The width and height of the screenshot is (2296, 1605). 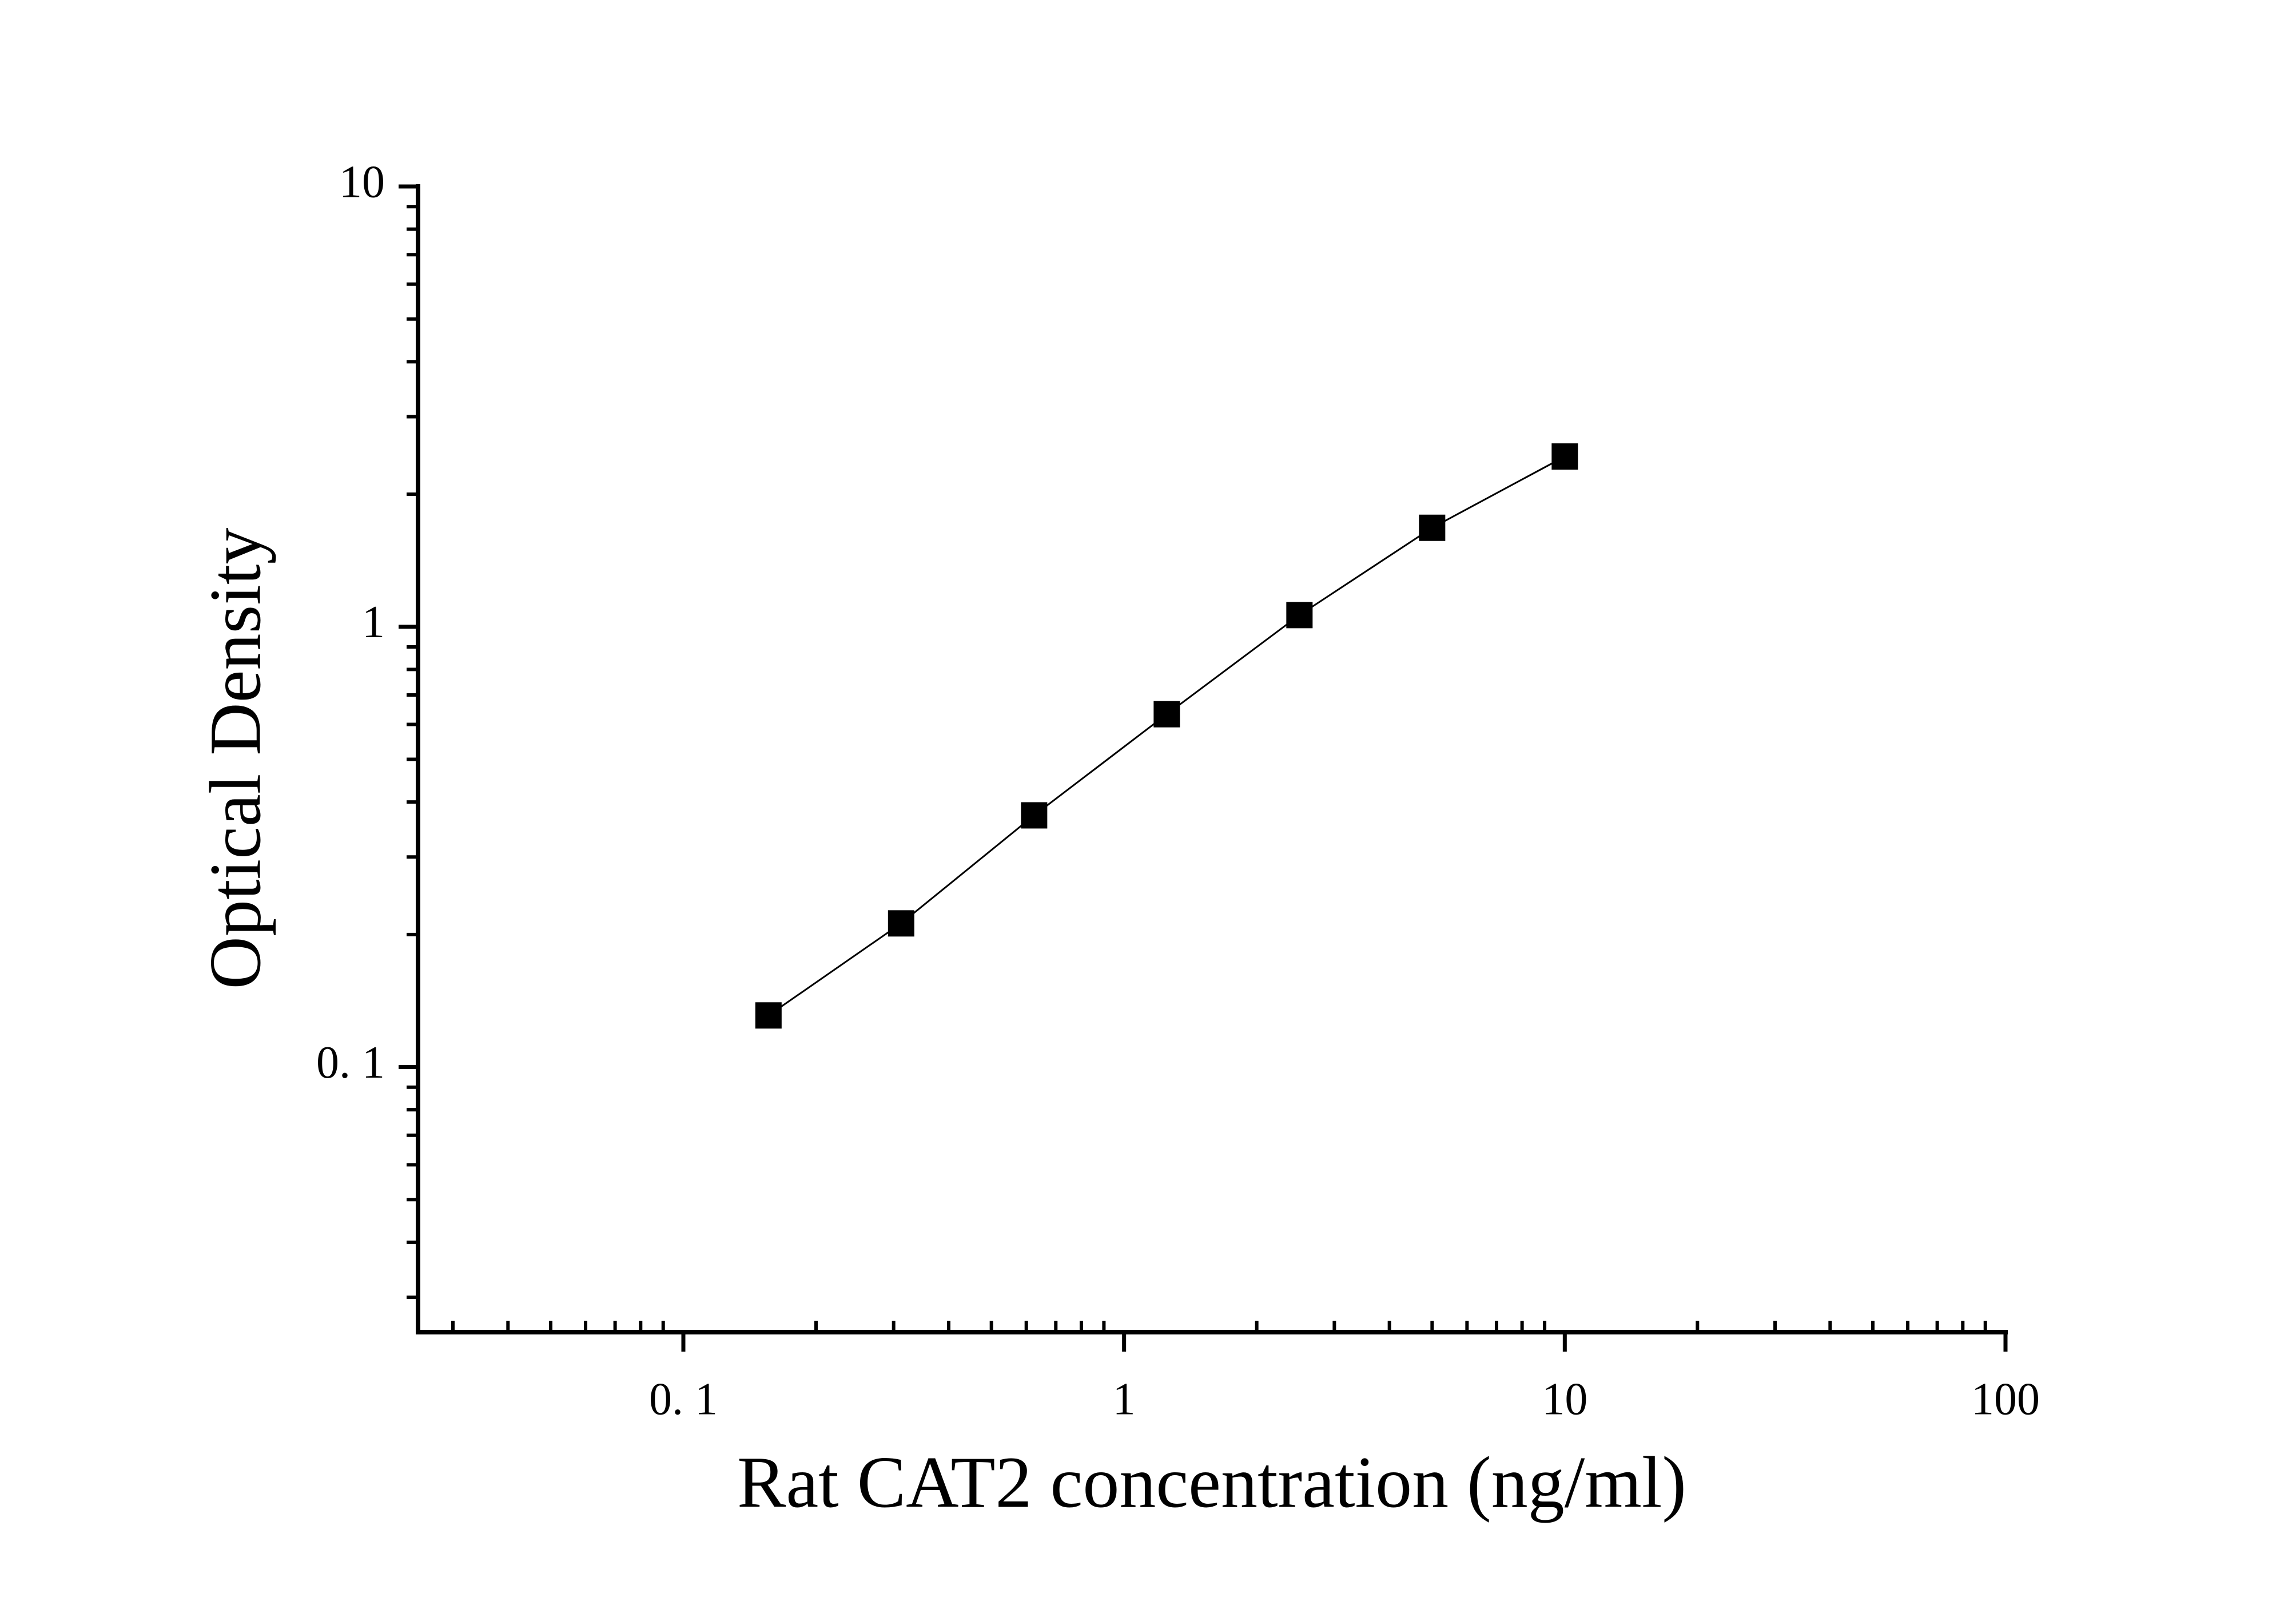 I want to click on y-axis-title: Optical Density, so click(x=235, y=759).